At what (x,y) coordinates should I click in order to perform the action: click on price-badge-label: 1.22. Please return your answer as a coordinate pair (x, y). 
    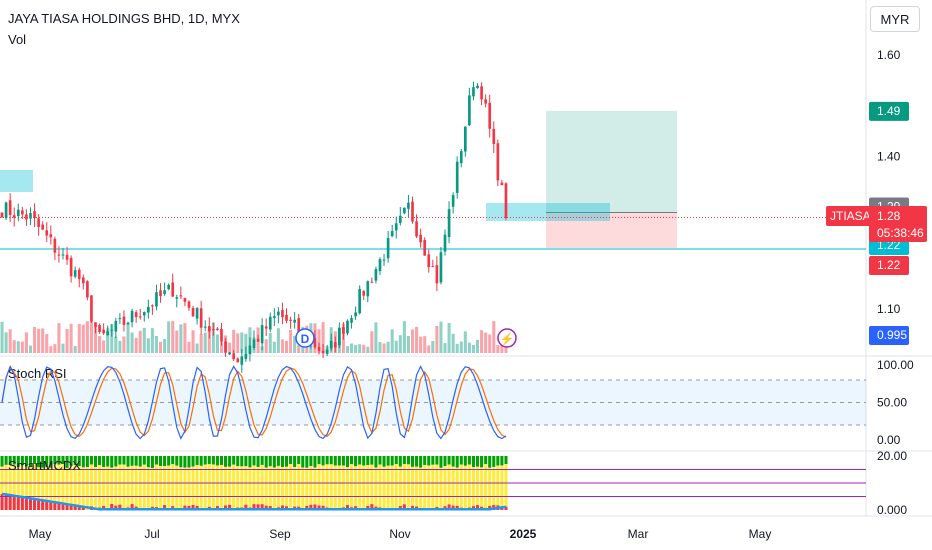
    Looking at the image, I should click on (889, 265).